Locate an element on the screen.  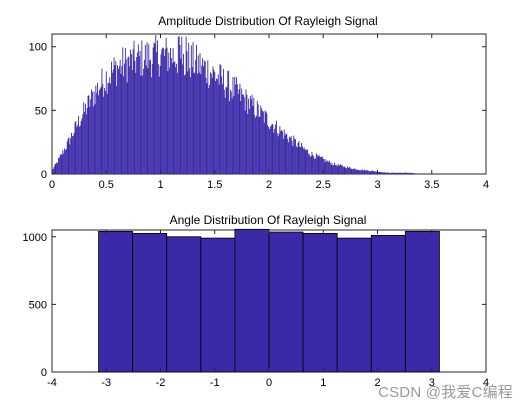
angle-xtick-label: -4 is located at coordinates (52, 383).